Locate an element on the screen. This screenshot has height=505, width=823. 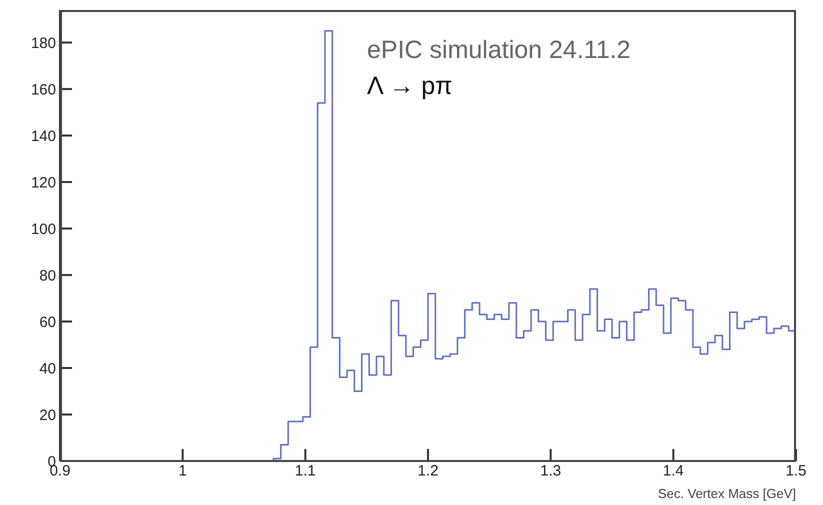
x-axis-title: Sec. Vertex Mass [GeV] is located at coordinates (727, 493).